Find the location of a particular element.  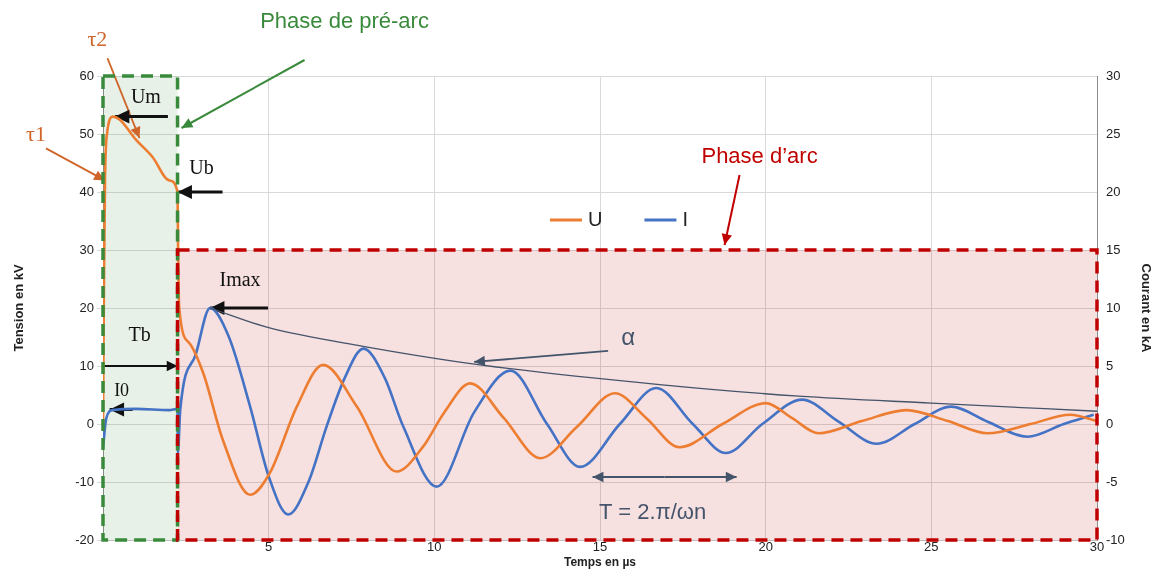

band-label: Phase d’arc is located at coordinates (759, 156).